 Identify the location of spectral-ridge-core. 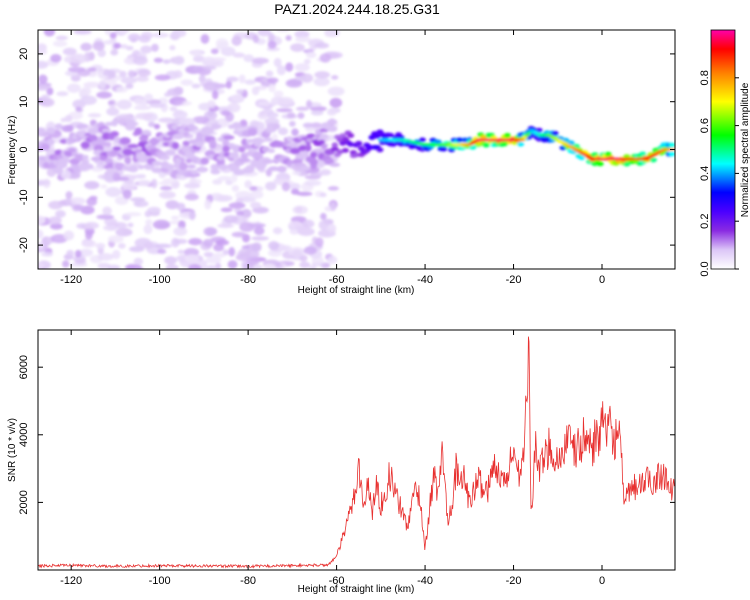
(529, 133).